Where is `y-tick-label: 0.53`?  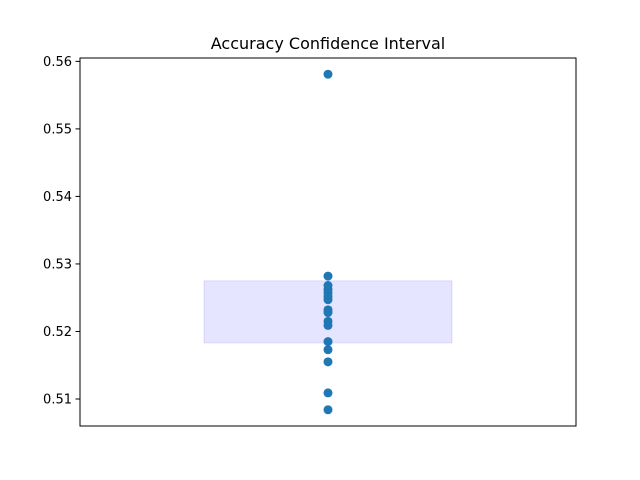
y-tick-label: 0.53 is located at coordinates (57, 264).